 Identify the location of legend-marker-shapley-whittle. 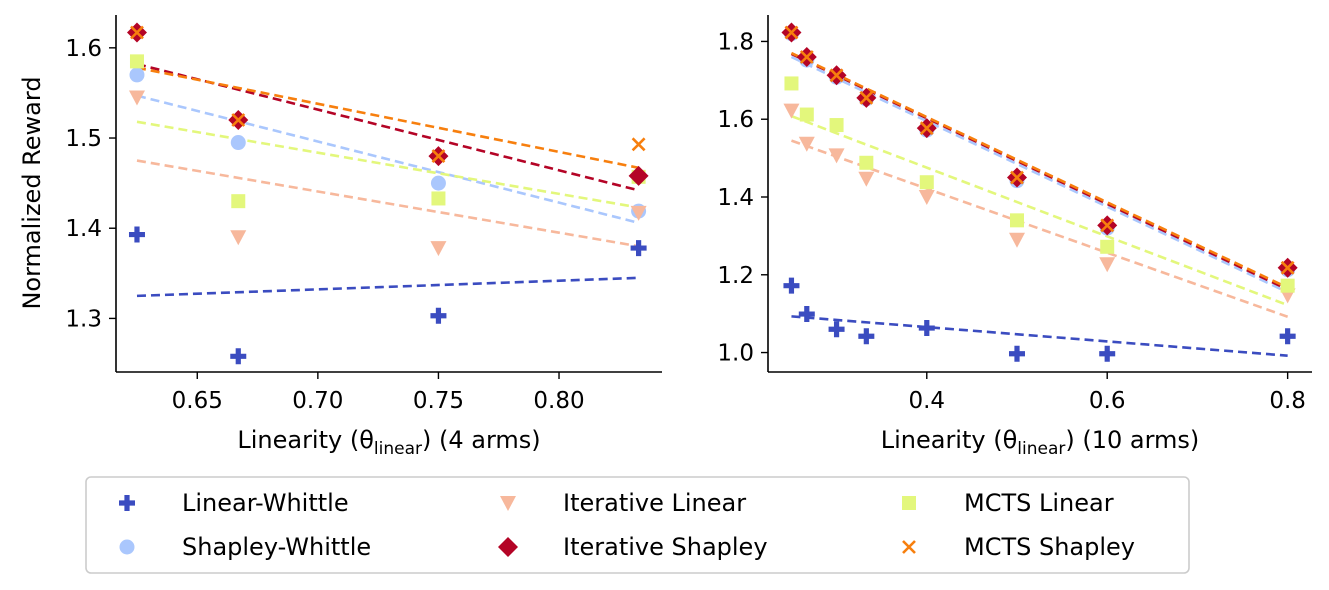
(127, 547).